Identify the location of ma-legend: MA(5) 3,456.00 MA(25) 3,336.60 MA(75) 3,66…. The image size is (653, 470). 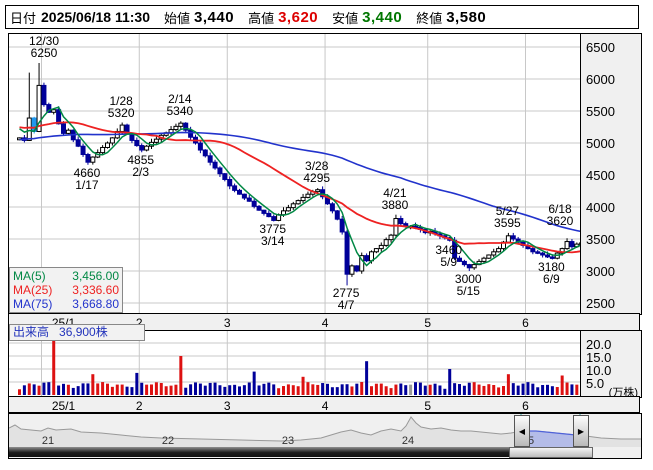
(66, 290).